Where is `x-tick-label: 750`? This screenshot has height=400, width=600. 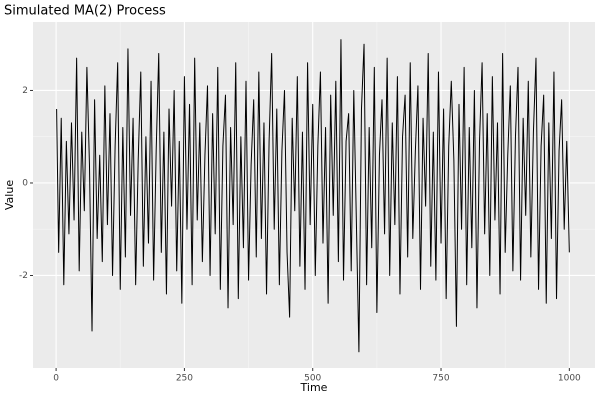 x-tick-label: 750 is located at coordinates (440, 379).